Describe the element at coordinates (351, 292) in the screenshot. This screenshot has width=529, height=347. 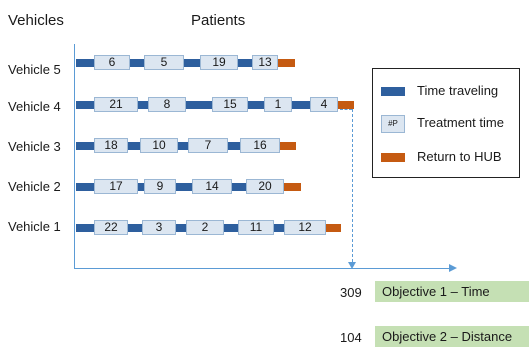
I see `objective-1-value: 309` at that location.